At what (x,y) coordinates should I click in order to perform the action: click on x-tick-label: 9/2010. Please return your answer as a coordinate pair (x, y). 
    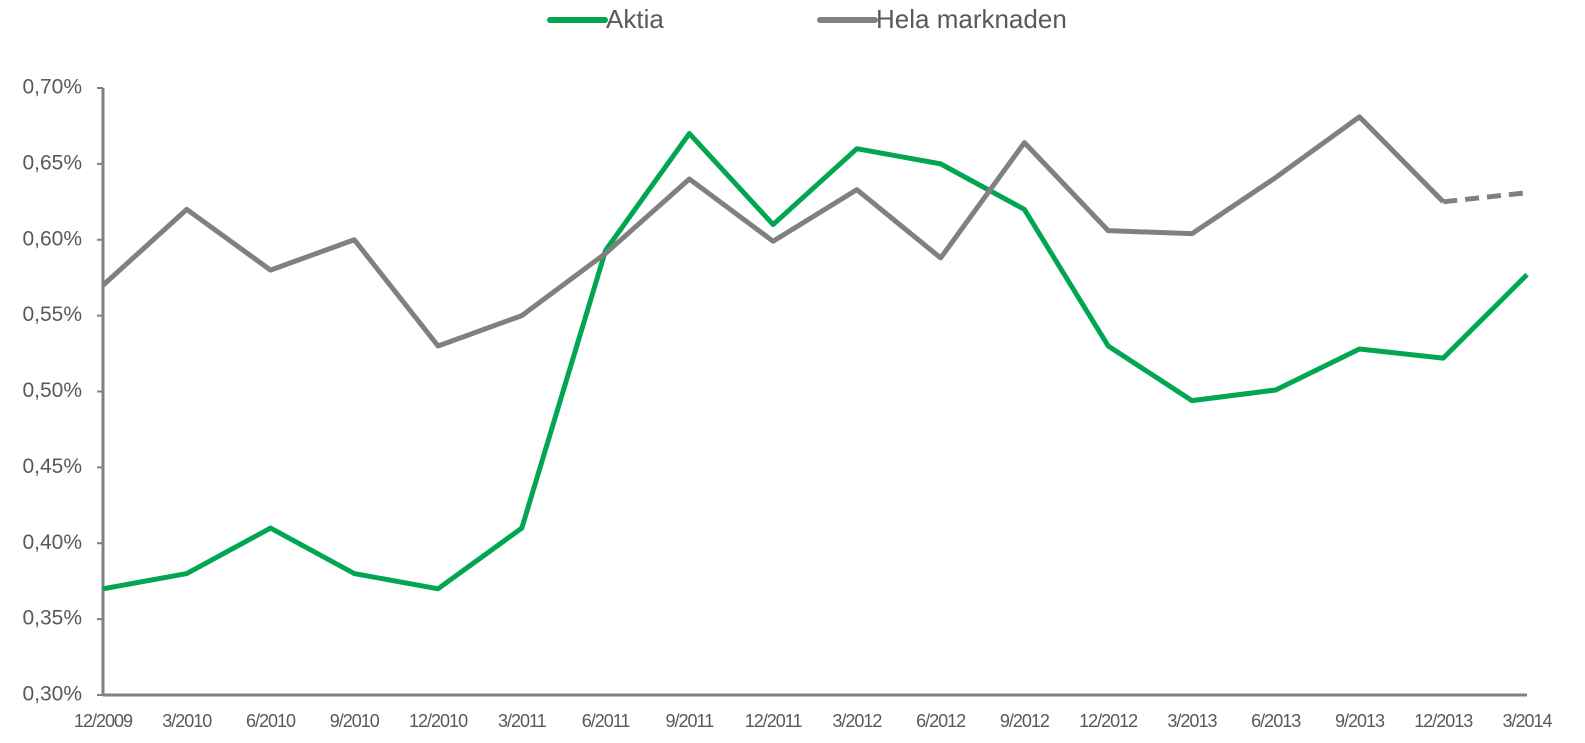
    Looking at the image, I should click on (355, 721).